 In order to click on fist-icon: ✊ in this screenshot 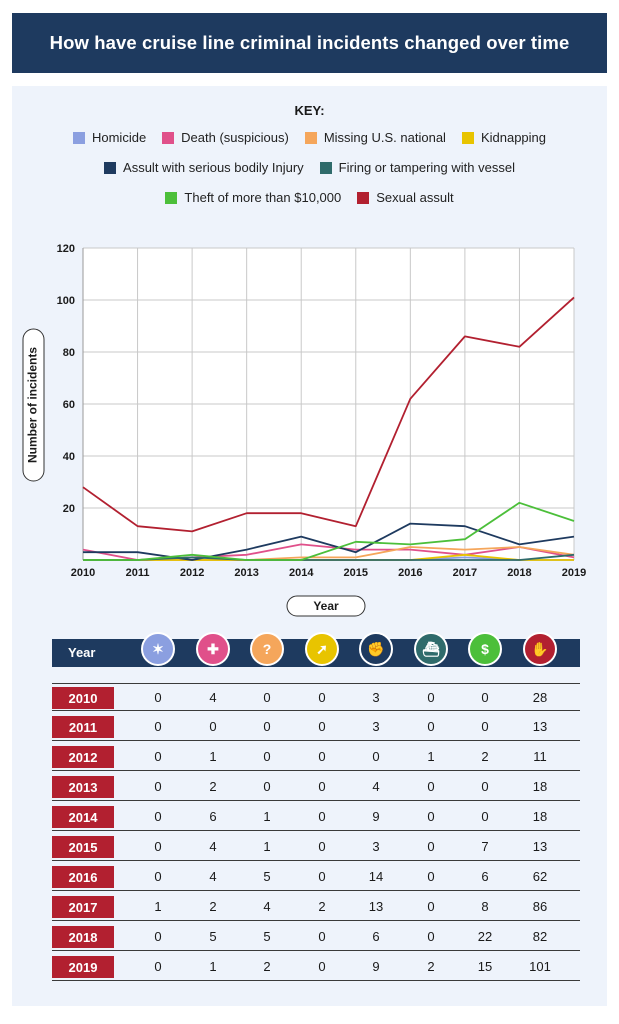, I will do `click(376, 649)`.